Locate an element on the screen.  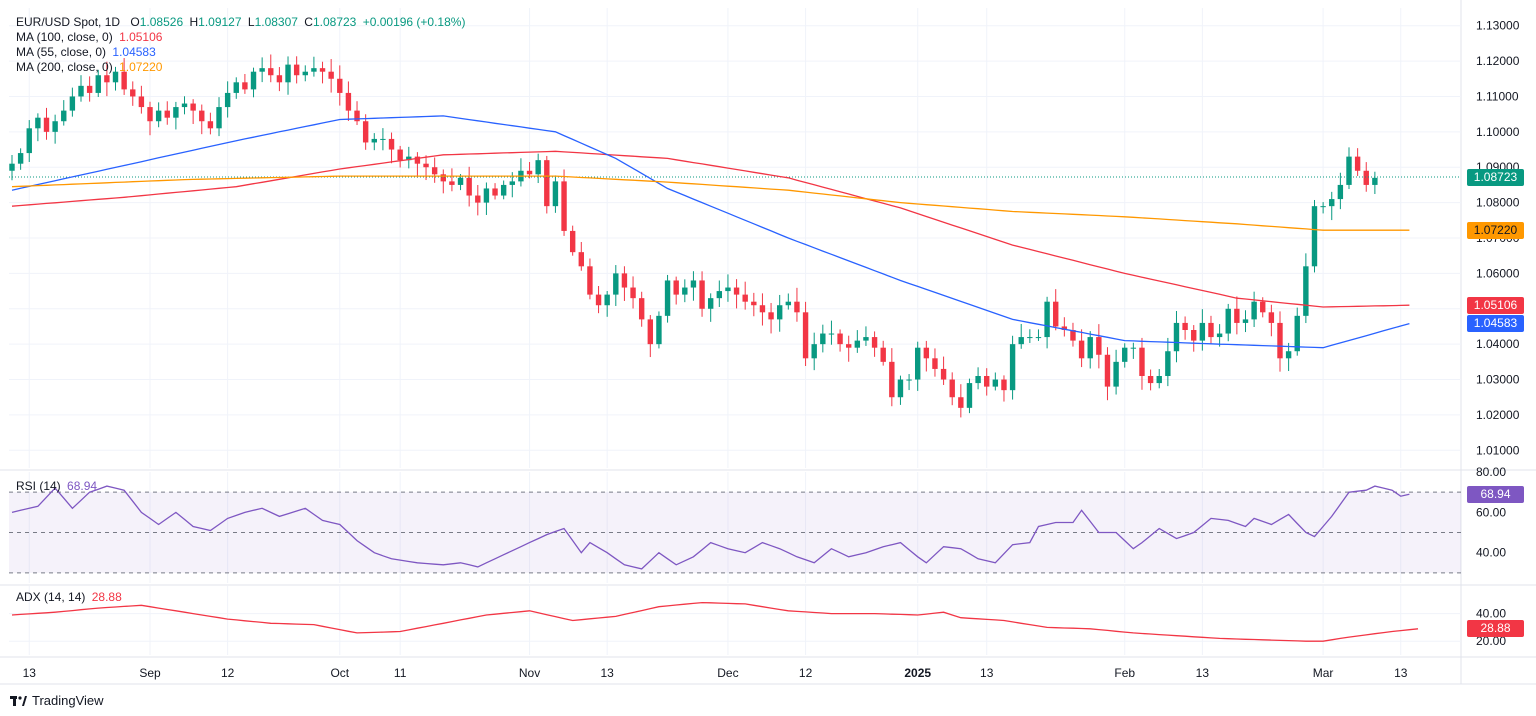
rsi-tick-label: 80.00 is located at coordinates (1491, 472).